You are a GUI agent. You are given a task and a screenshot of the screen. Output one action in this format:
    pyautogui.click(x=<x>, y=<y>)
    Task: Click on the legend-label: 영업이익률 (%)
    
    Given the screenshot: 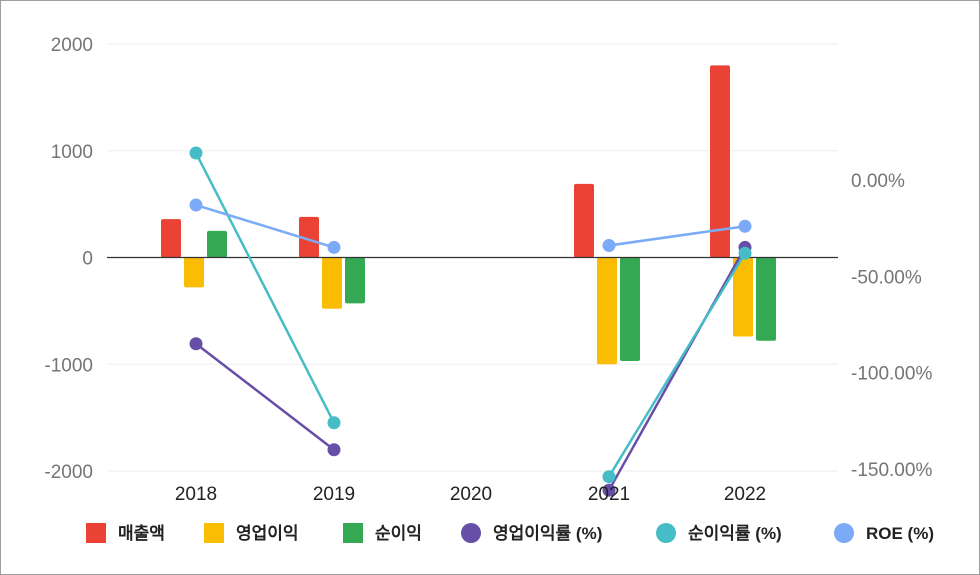 What is the action you would take?
    pyautogui.click(x=547, y=533)
    